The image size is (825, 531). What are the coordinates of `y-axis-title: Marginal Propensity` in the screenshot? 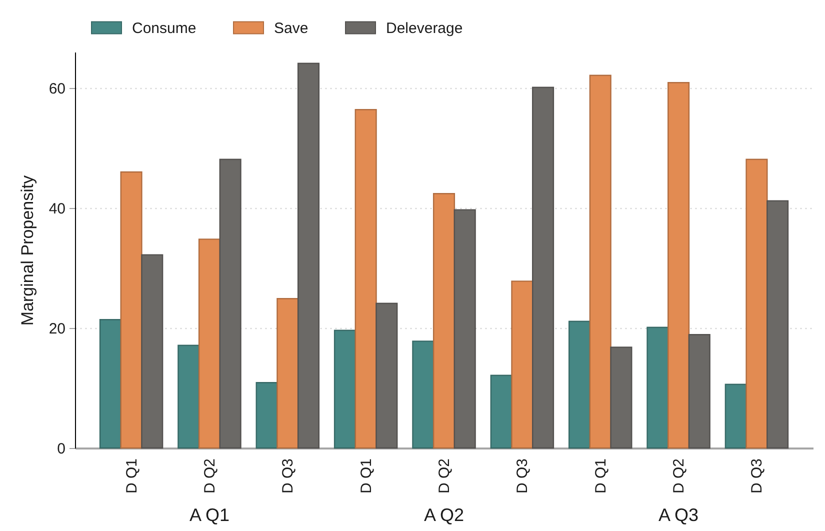 It's located at (27, 250).